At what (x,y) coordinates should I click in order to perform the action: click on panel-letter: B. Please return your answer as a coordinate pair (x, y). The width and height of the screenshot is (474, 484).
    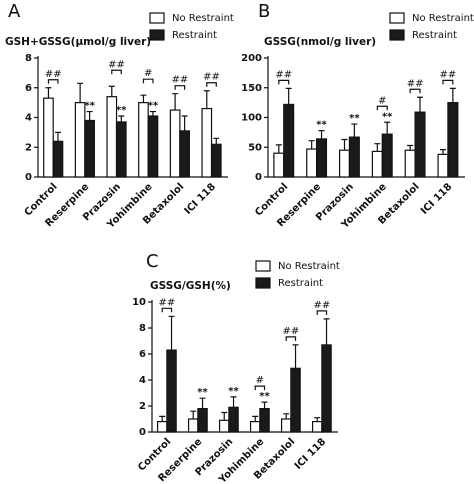
    Looking at the image, I should click on (264, 11).